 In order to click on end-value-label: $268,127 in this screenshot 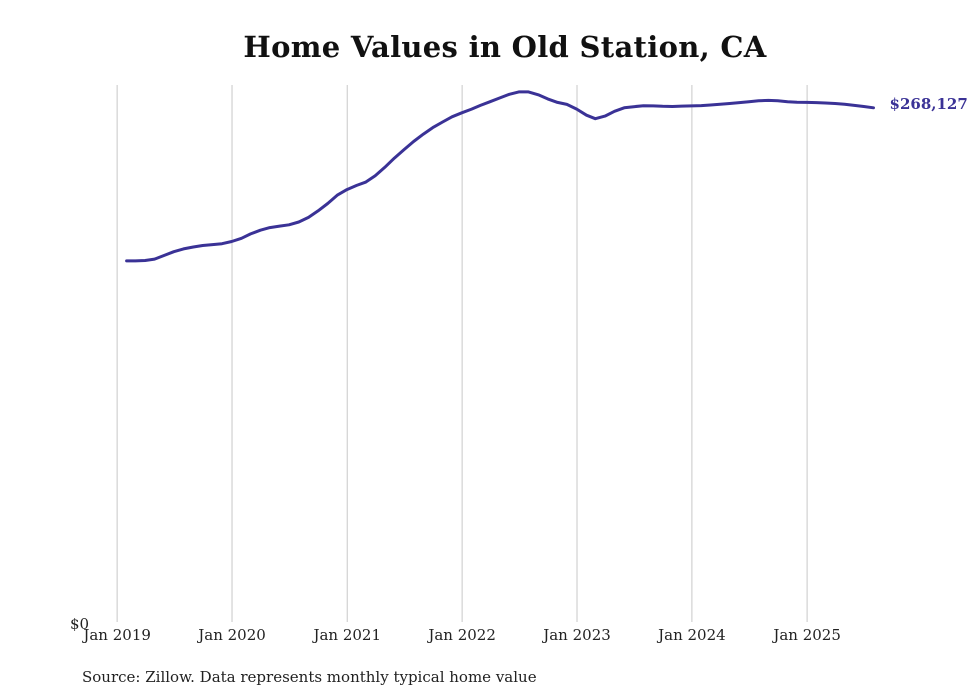, I will do `click(929, 104)`.